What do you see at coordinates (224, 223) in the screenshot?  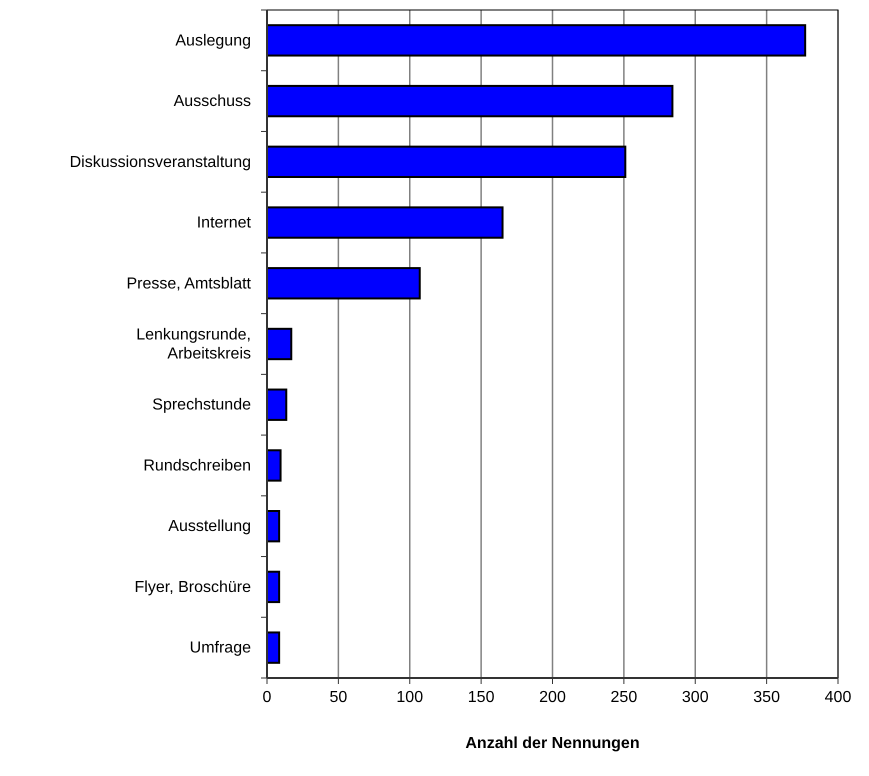 I see `y-tick-label: Internet` at bounding box center [224, 223].